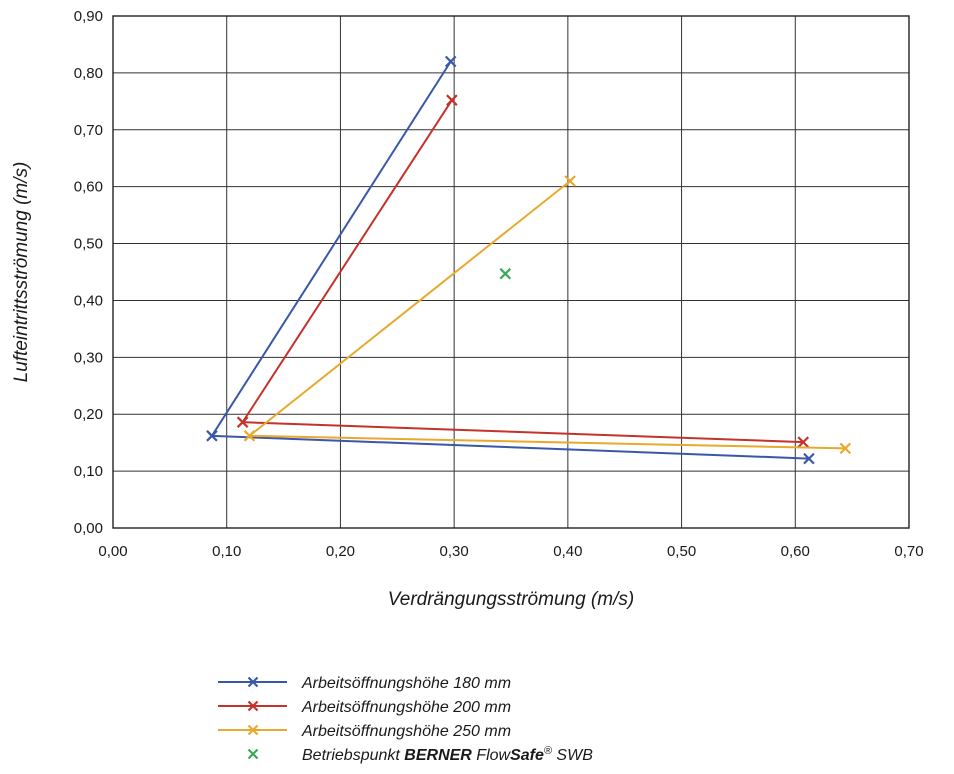 The width and height of the screenshot is (954, 774). What do you see at coordinates (795, 551) in the screenshot?
I see `x-tick-label: 0,60` at bounding box center [795, 551].